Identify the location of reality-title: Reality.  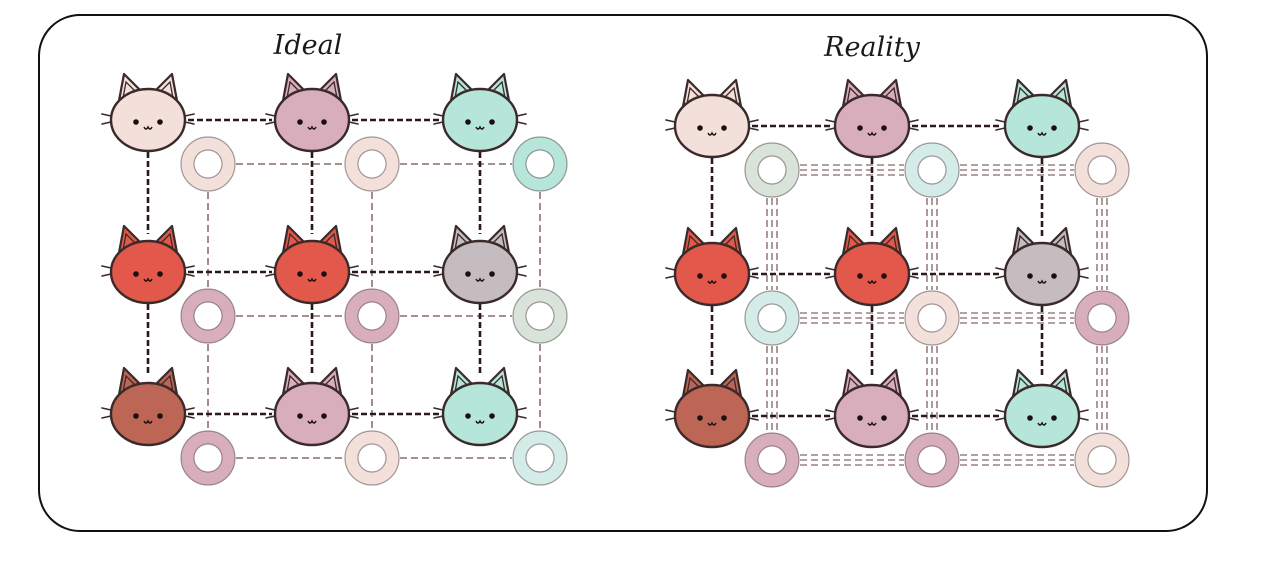
(872, 47).